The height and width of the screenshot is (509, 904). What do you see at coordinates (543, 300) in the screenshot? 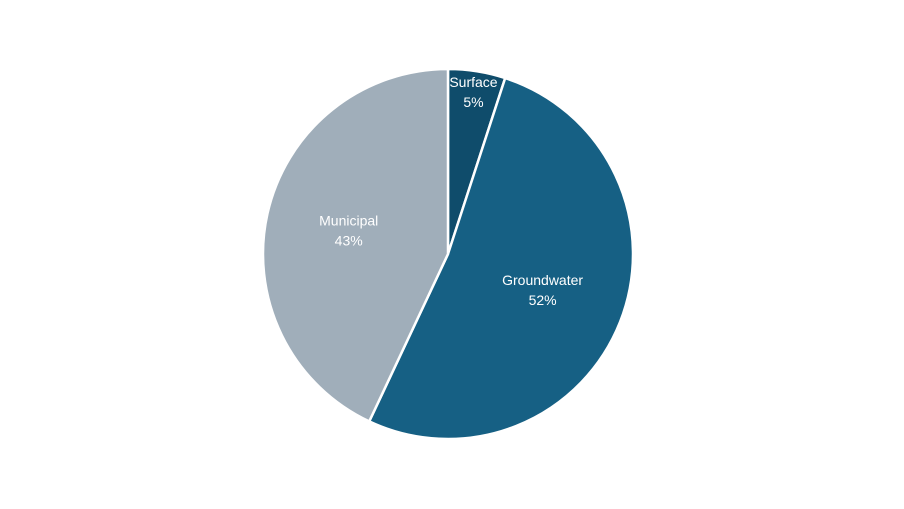
I see `slice-value-label: 52%` at bounding box center [543, 300].